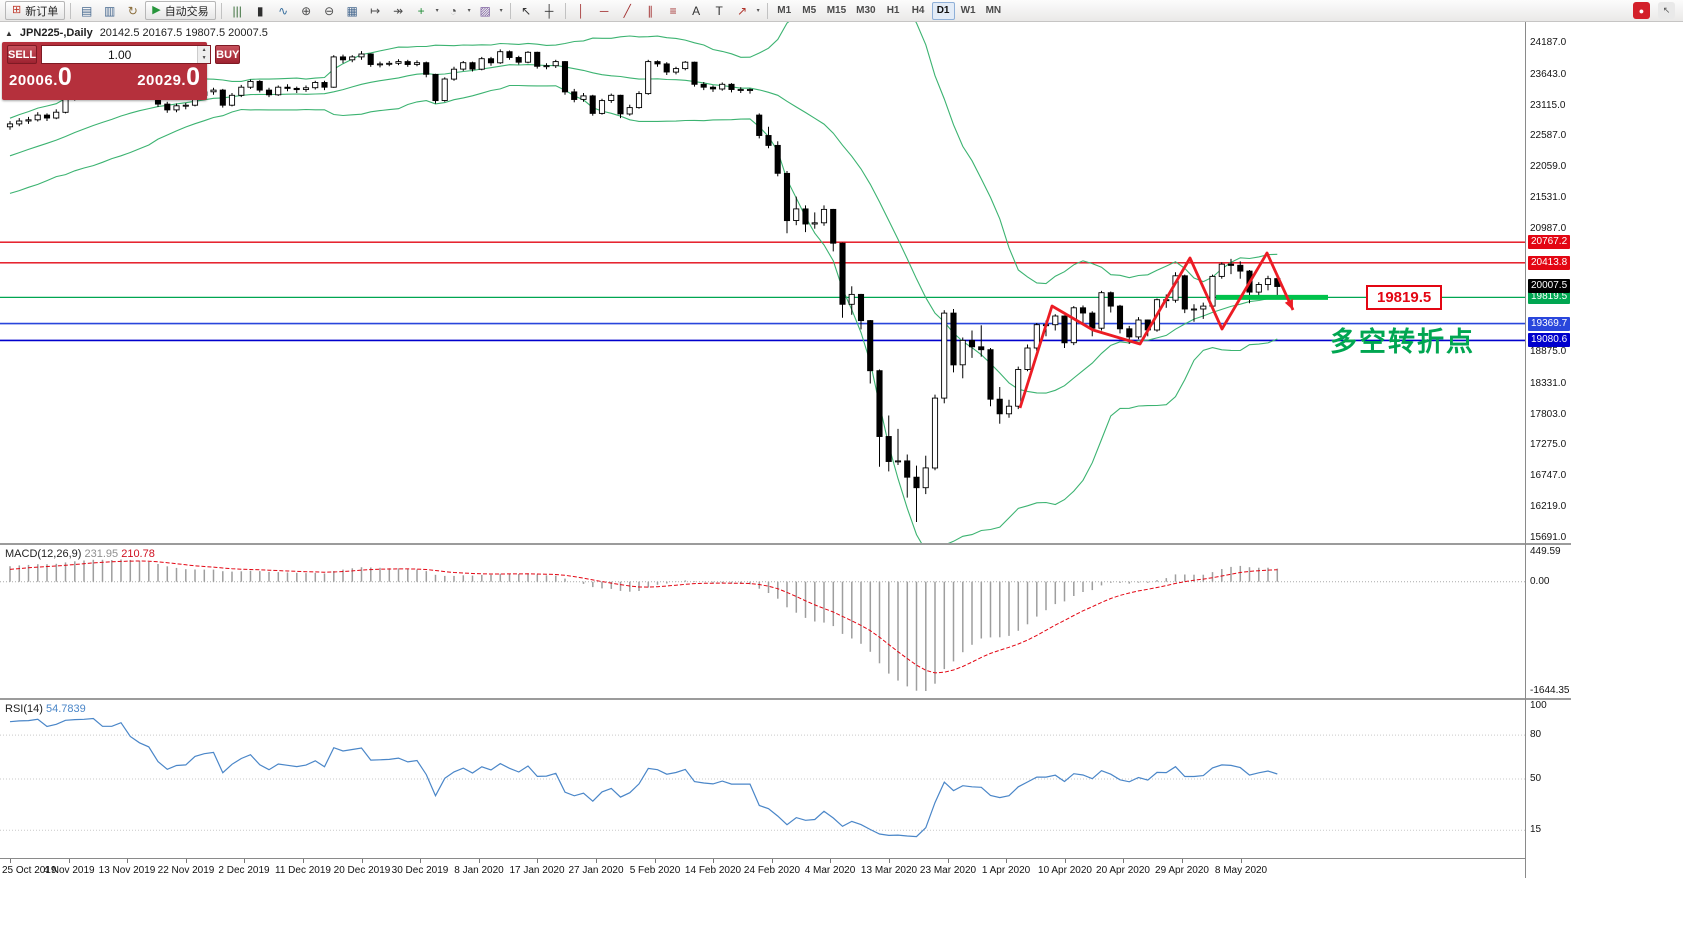  Describe the element at coordinates (650, 10) in the screenshot. I see `channel-icon: ∥` at that location.